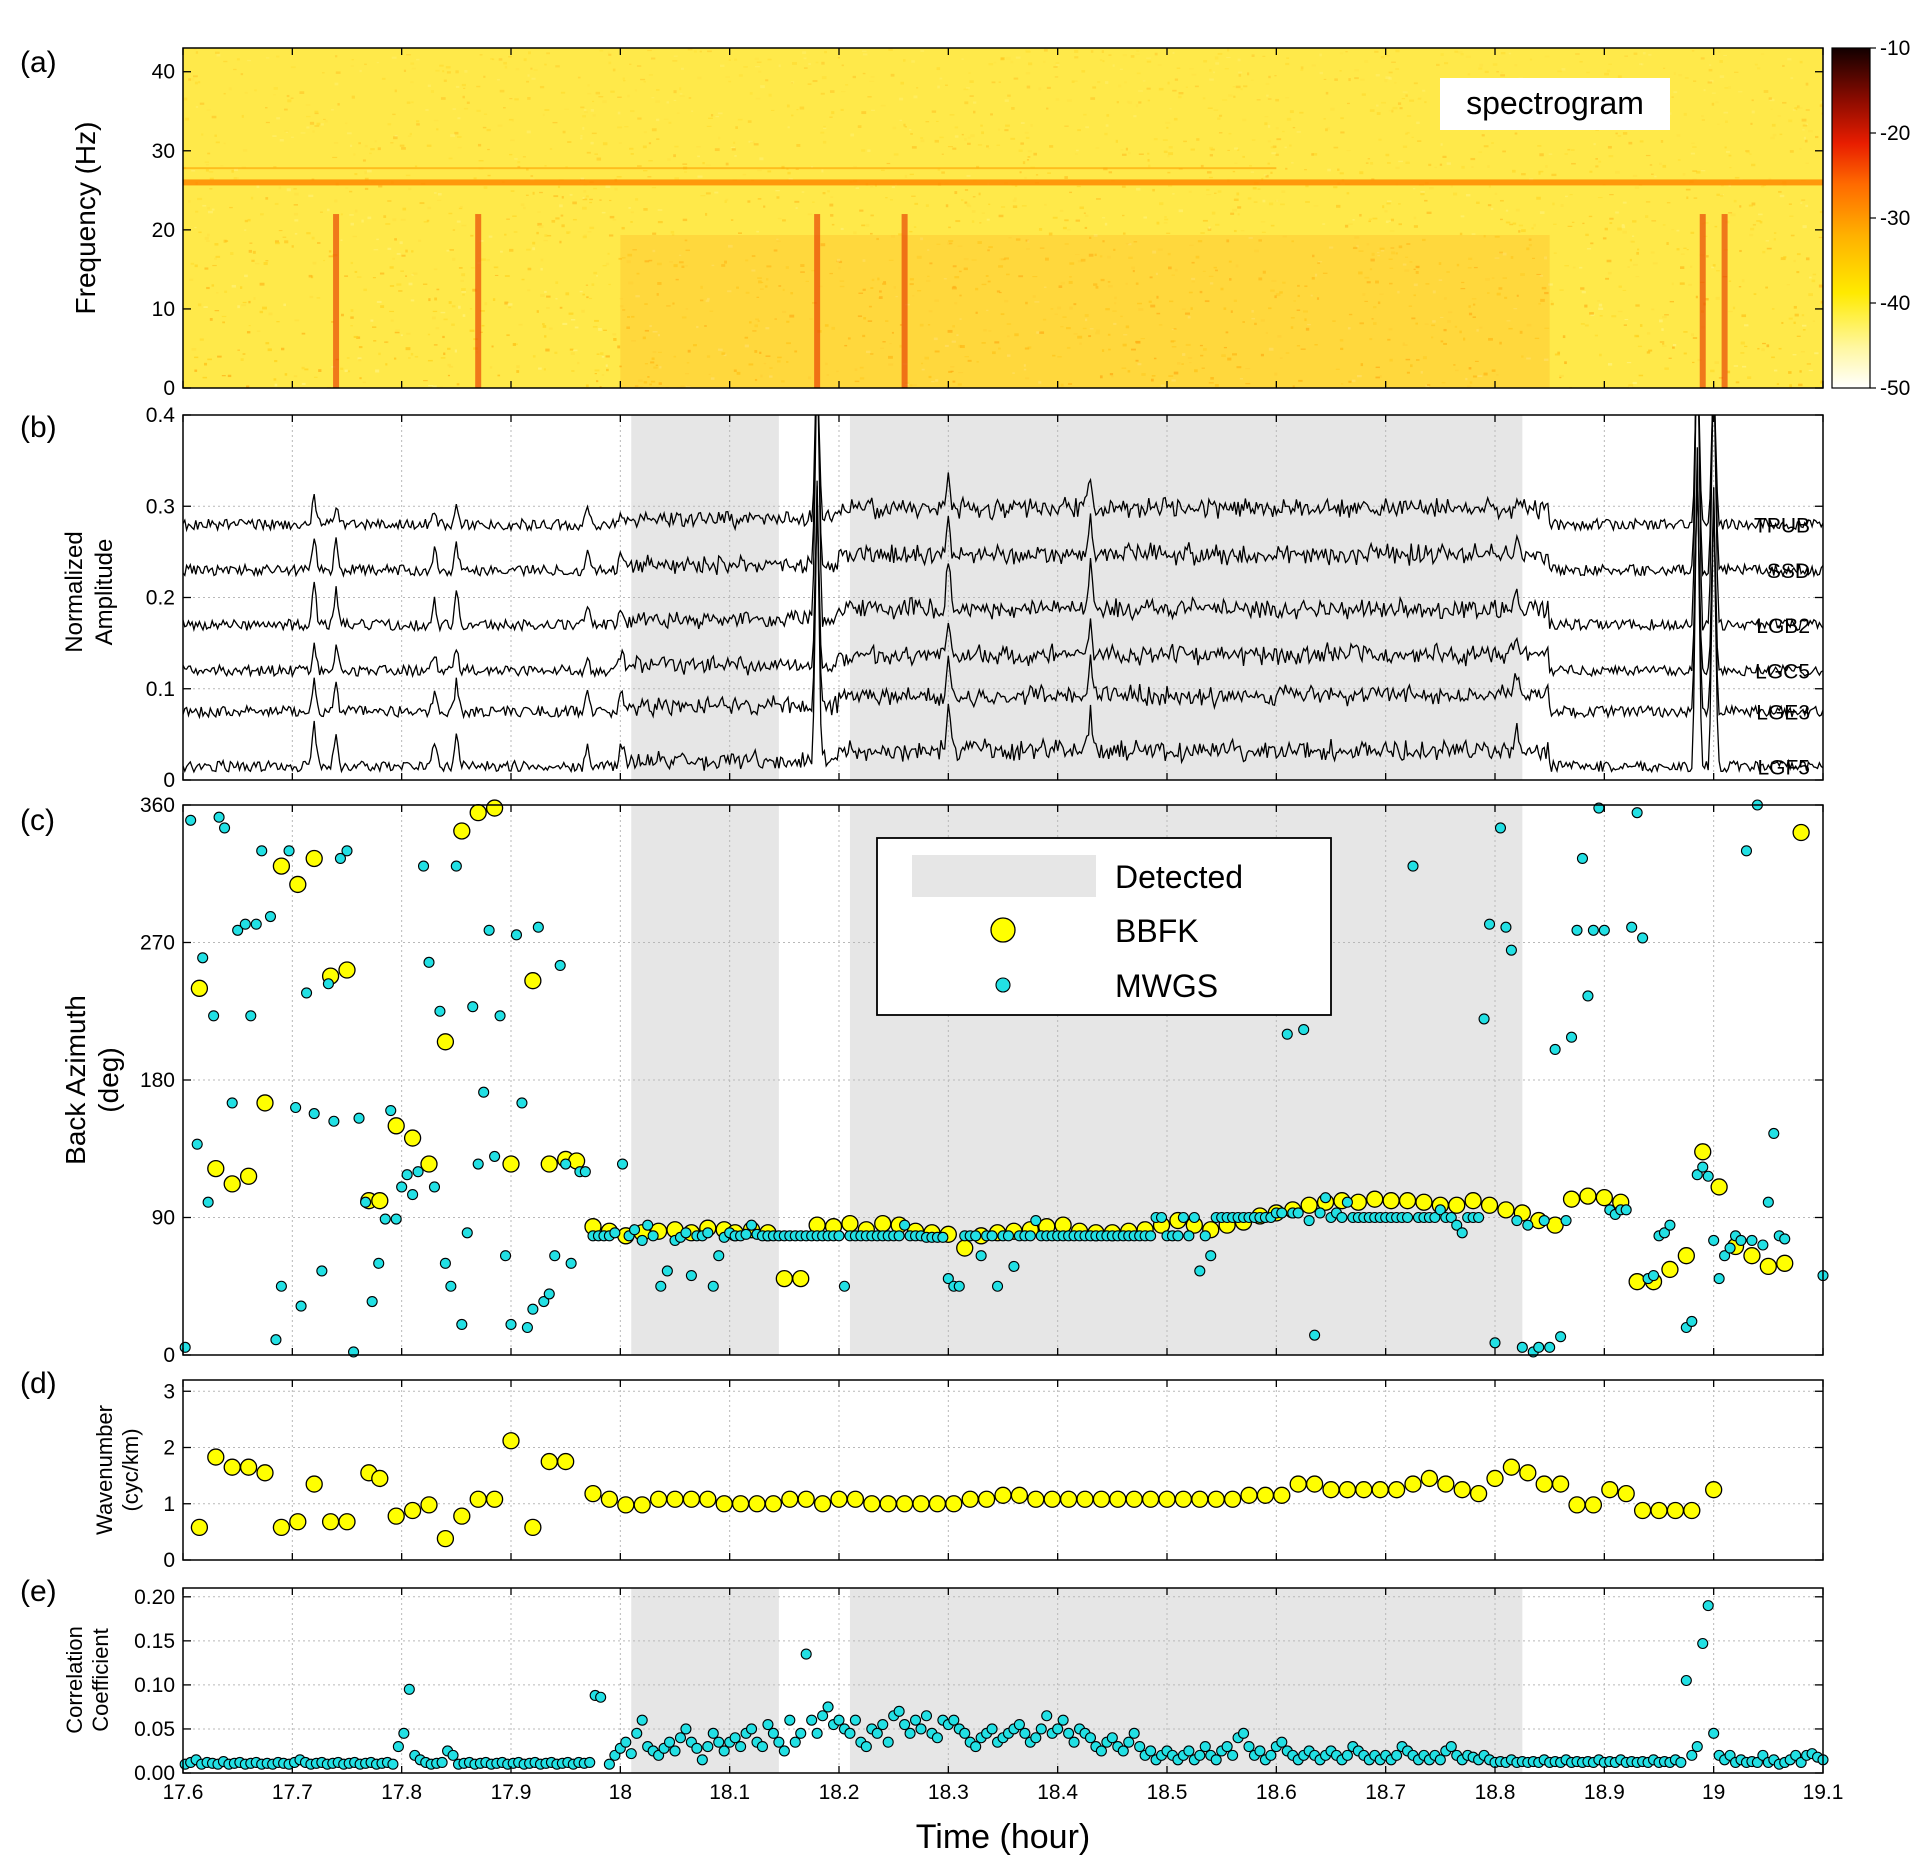  I want to click on trace-lgc5, so click(1003, 581).